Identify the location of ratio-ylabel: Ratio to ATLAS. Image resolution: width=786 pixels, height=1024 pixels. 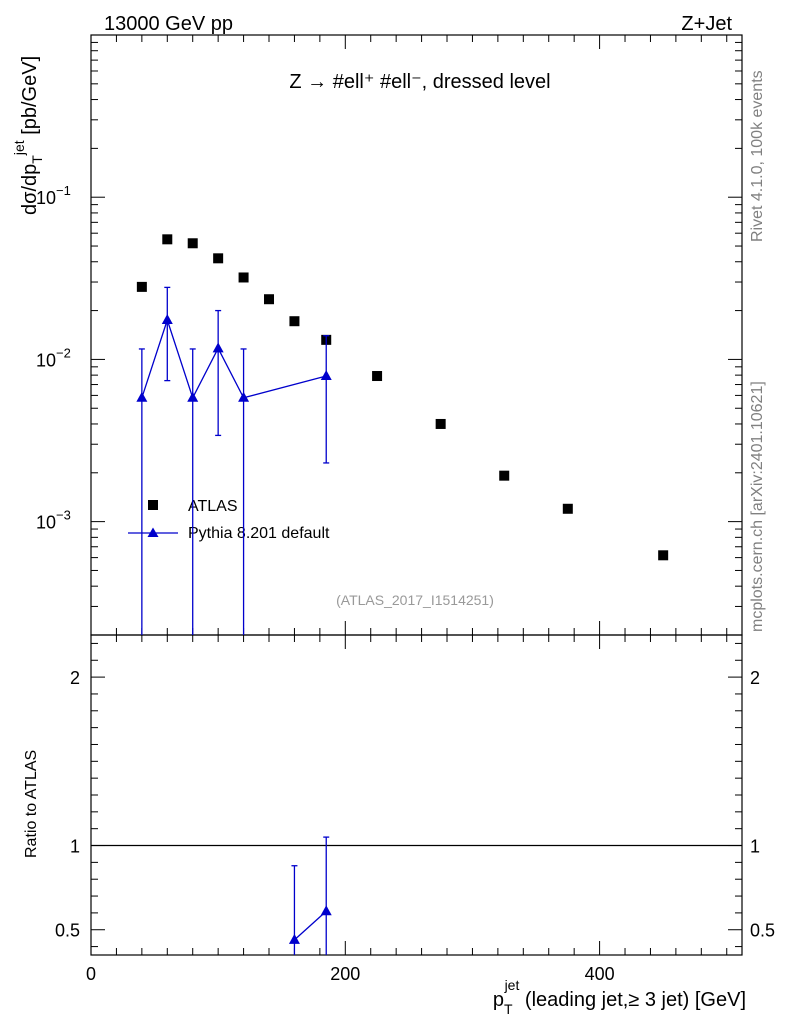
(31, 804).